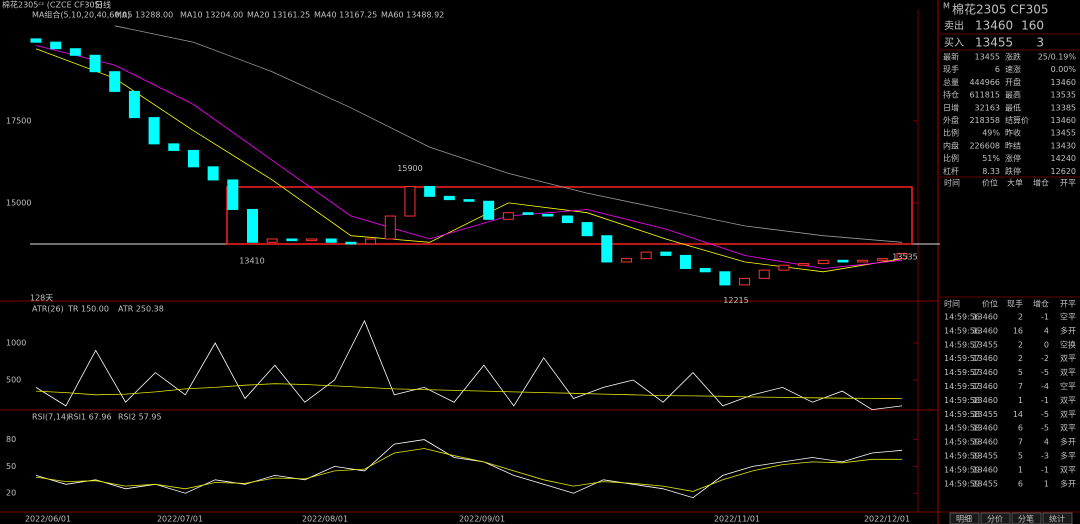 The image size is (1080, 524). I want to click on indicator-legend: TR 150.00, so click(88, 309).